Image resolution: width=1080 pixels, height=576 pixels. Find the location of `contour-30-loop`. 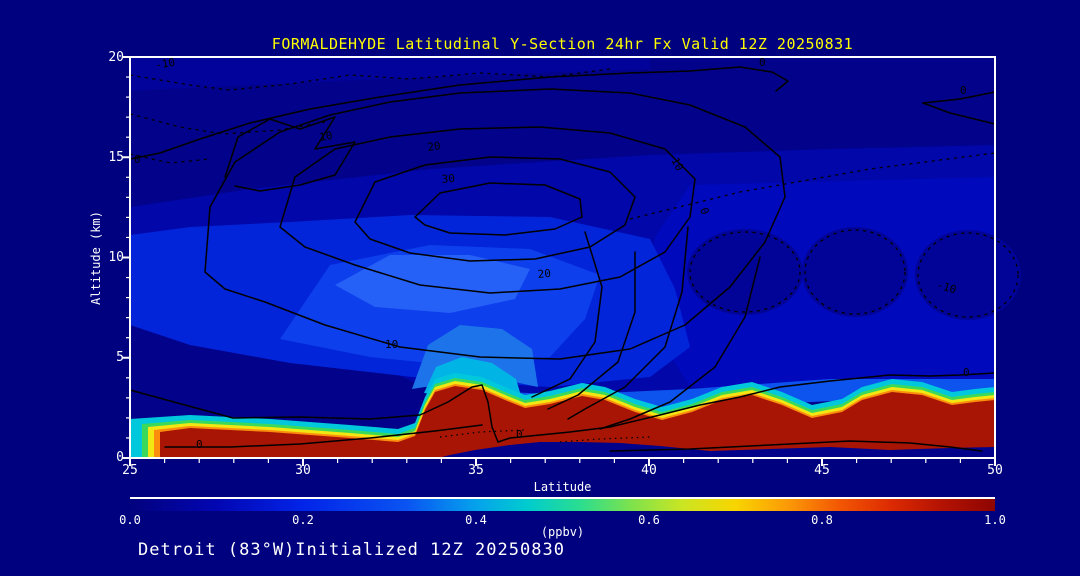

contour-30-loop is located at coordinates (495, 209).